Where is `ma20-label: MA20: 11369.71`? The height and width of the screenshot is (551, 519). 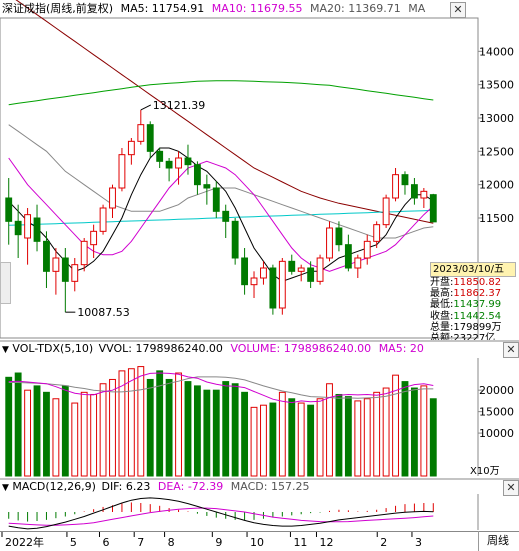
ma20-label: MA20: 11369.71 is located at coordinates (355, 8).